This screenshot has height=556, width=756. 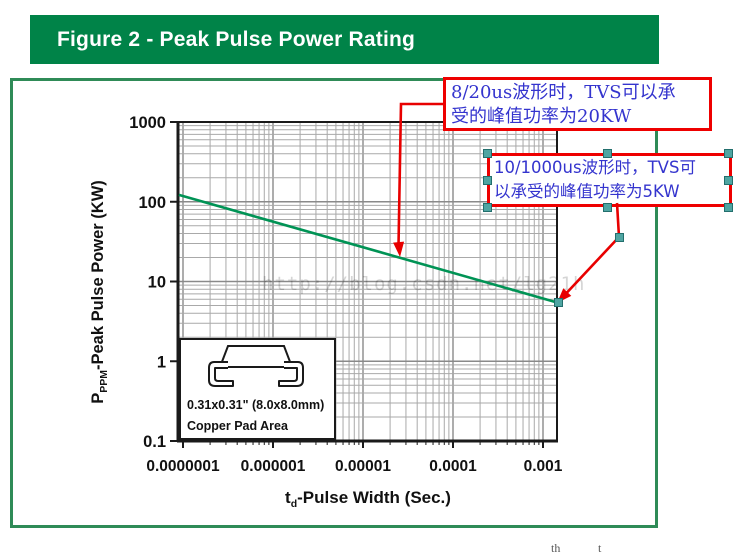 What do you see at coordinates (152, 203) in the screenshot?
I see `y-tick-label: 100` at bounding box center [152, 203].